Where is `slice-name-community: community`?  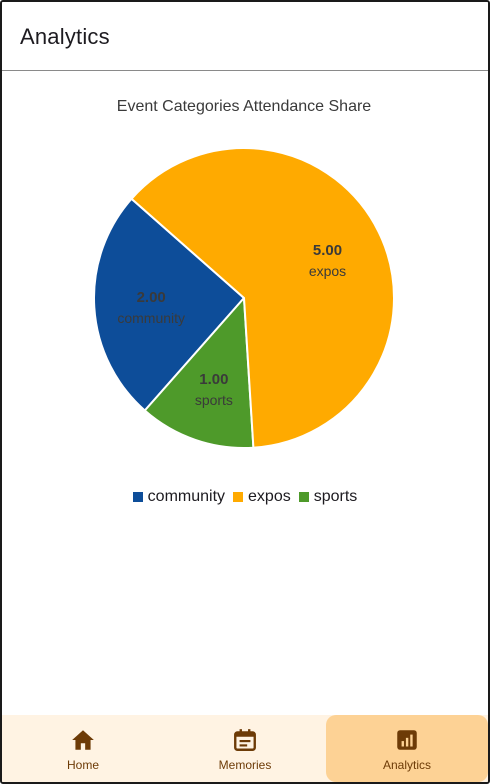
slice-name-community: community is located at coordinates (151, 318).